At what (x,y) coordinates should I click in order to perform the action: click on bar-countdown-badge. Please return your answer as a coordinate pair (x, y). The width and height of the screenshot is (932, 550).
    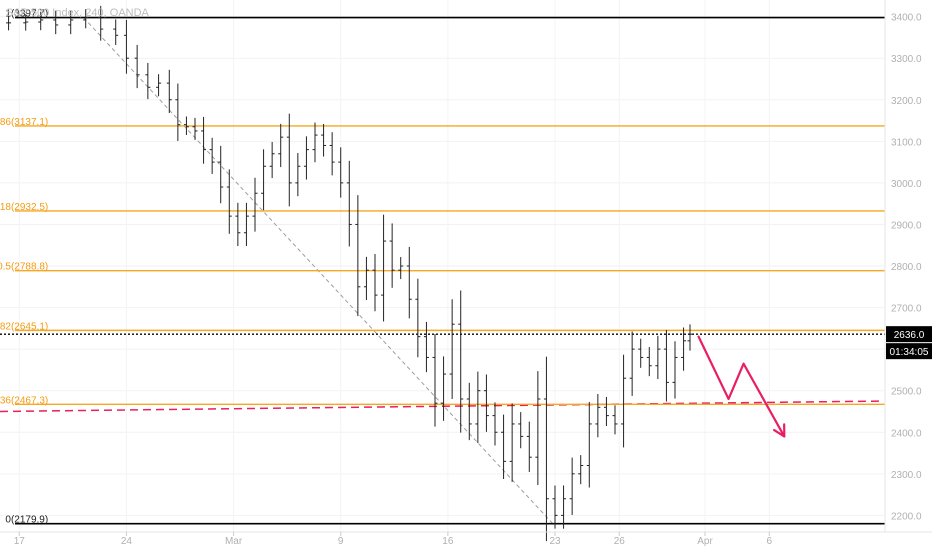
    Looking at the image, I should click on (909, 351).